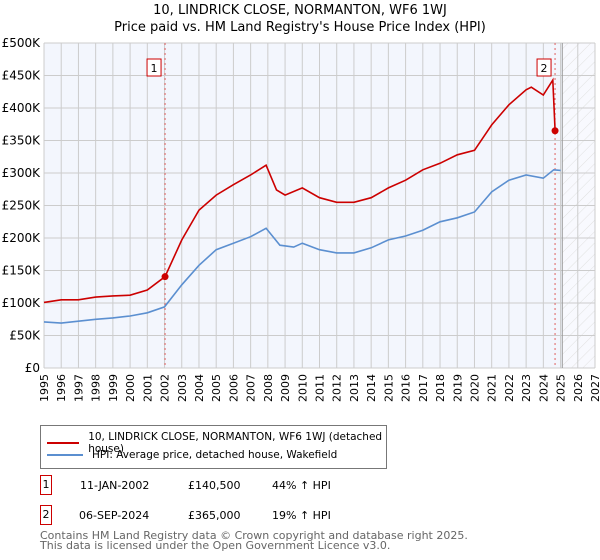 This screenshot has width=600, height=560. What do you see at coordinates (214, 485) in the screenshot?
I see `transaction-price: £140,500` at bounding box center [214, 485].